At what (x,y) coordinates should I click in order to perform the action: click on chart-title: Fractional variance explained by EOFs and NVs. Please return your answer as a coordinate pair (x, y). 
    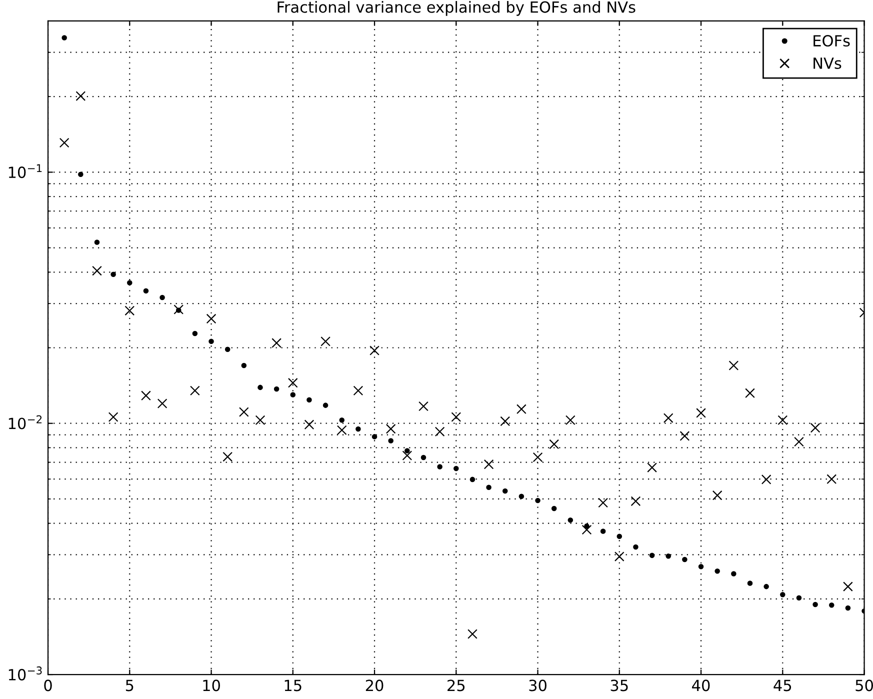
    Looking at the image, I should click on (457, 8).